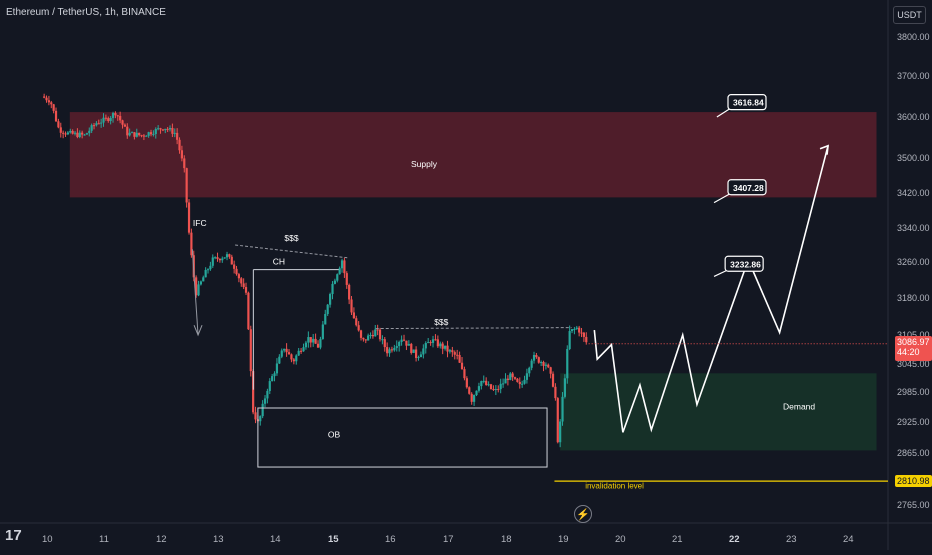 Image resolution: width=932 pixels, height=555 pixels. I want to click on candle-countdown: 44:20, so click(908, 352).